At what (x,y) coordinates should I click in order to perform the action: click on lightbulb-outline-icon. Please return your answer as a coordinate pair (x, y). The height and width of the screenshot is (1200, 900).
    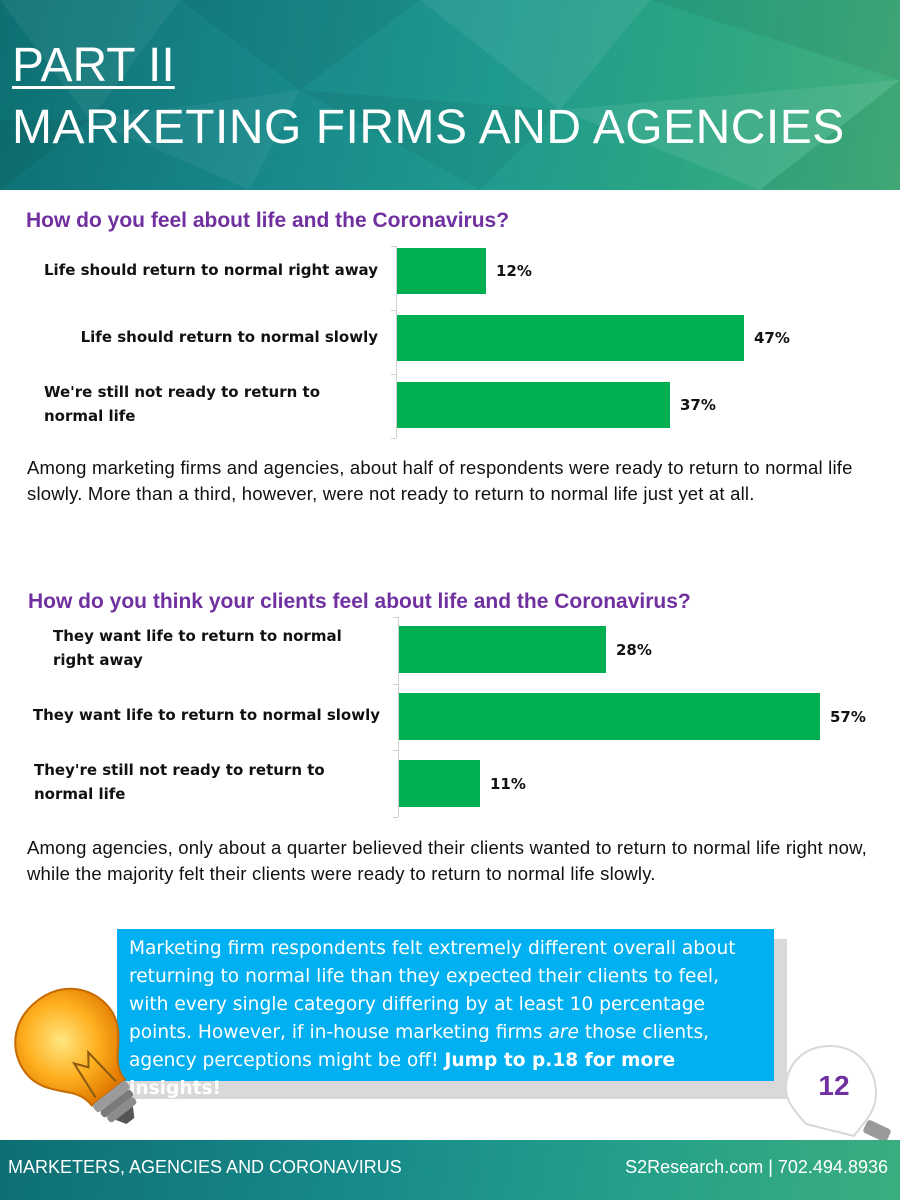
    Looking at the image, I should click on (837, 1092).